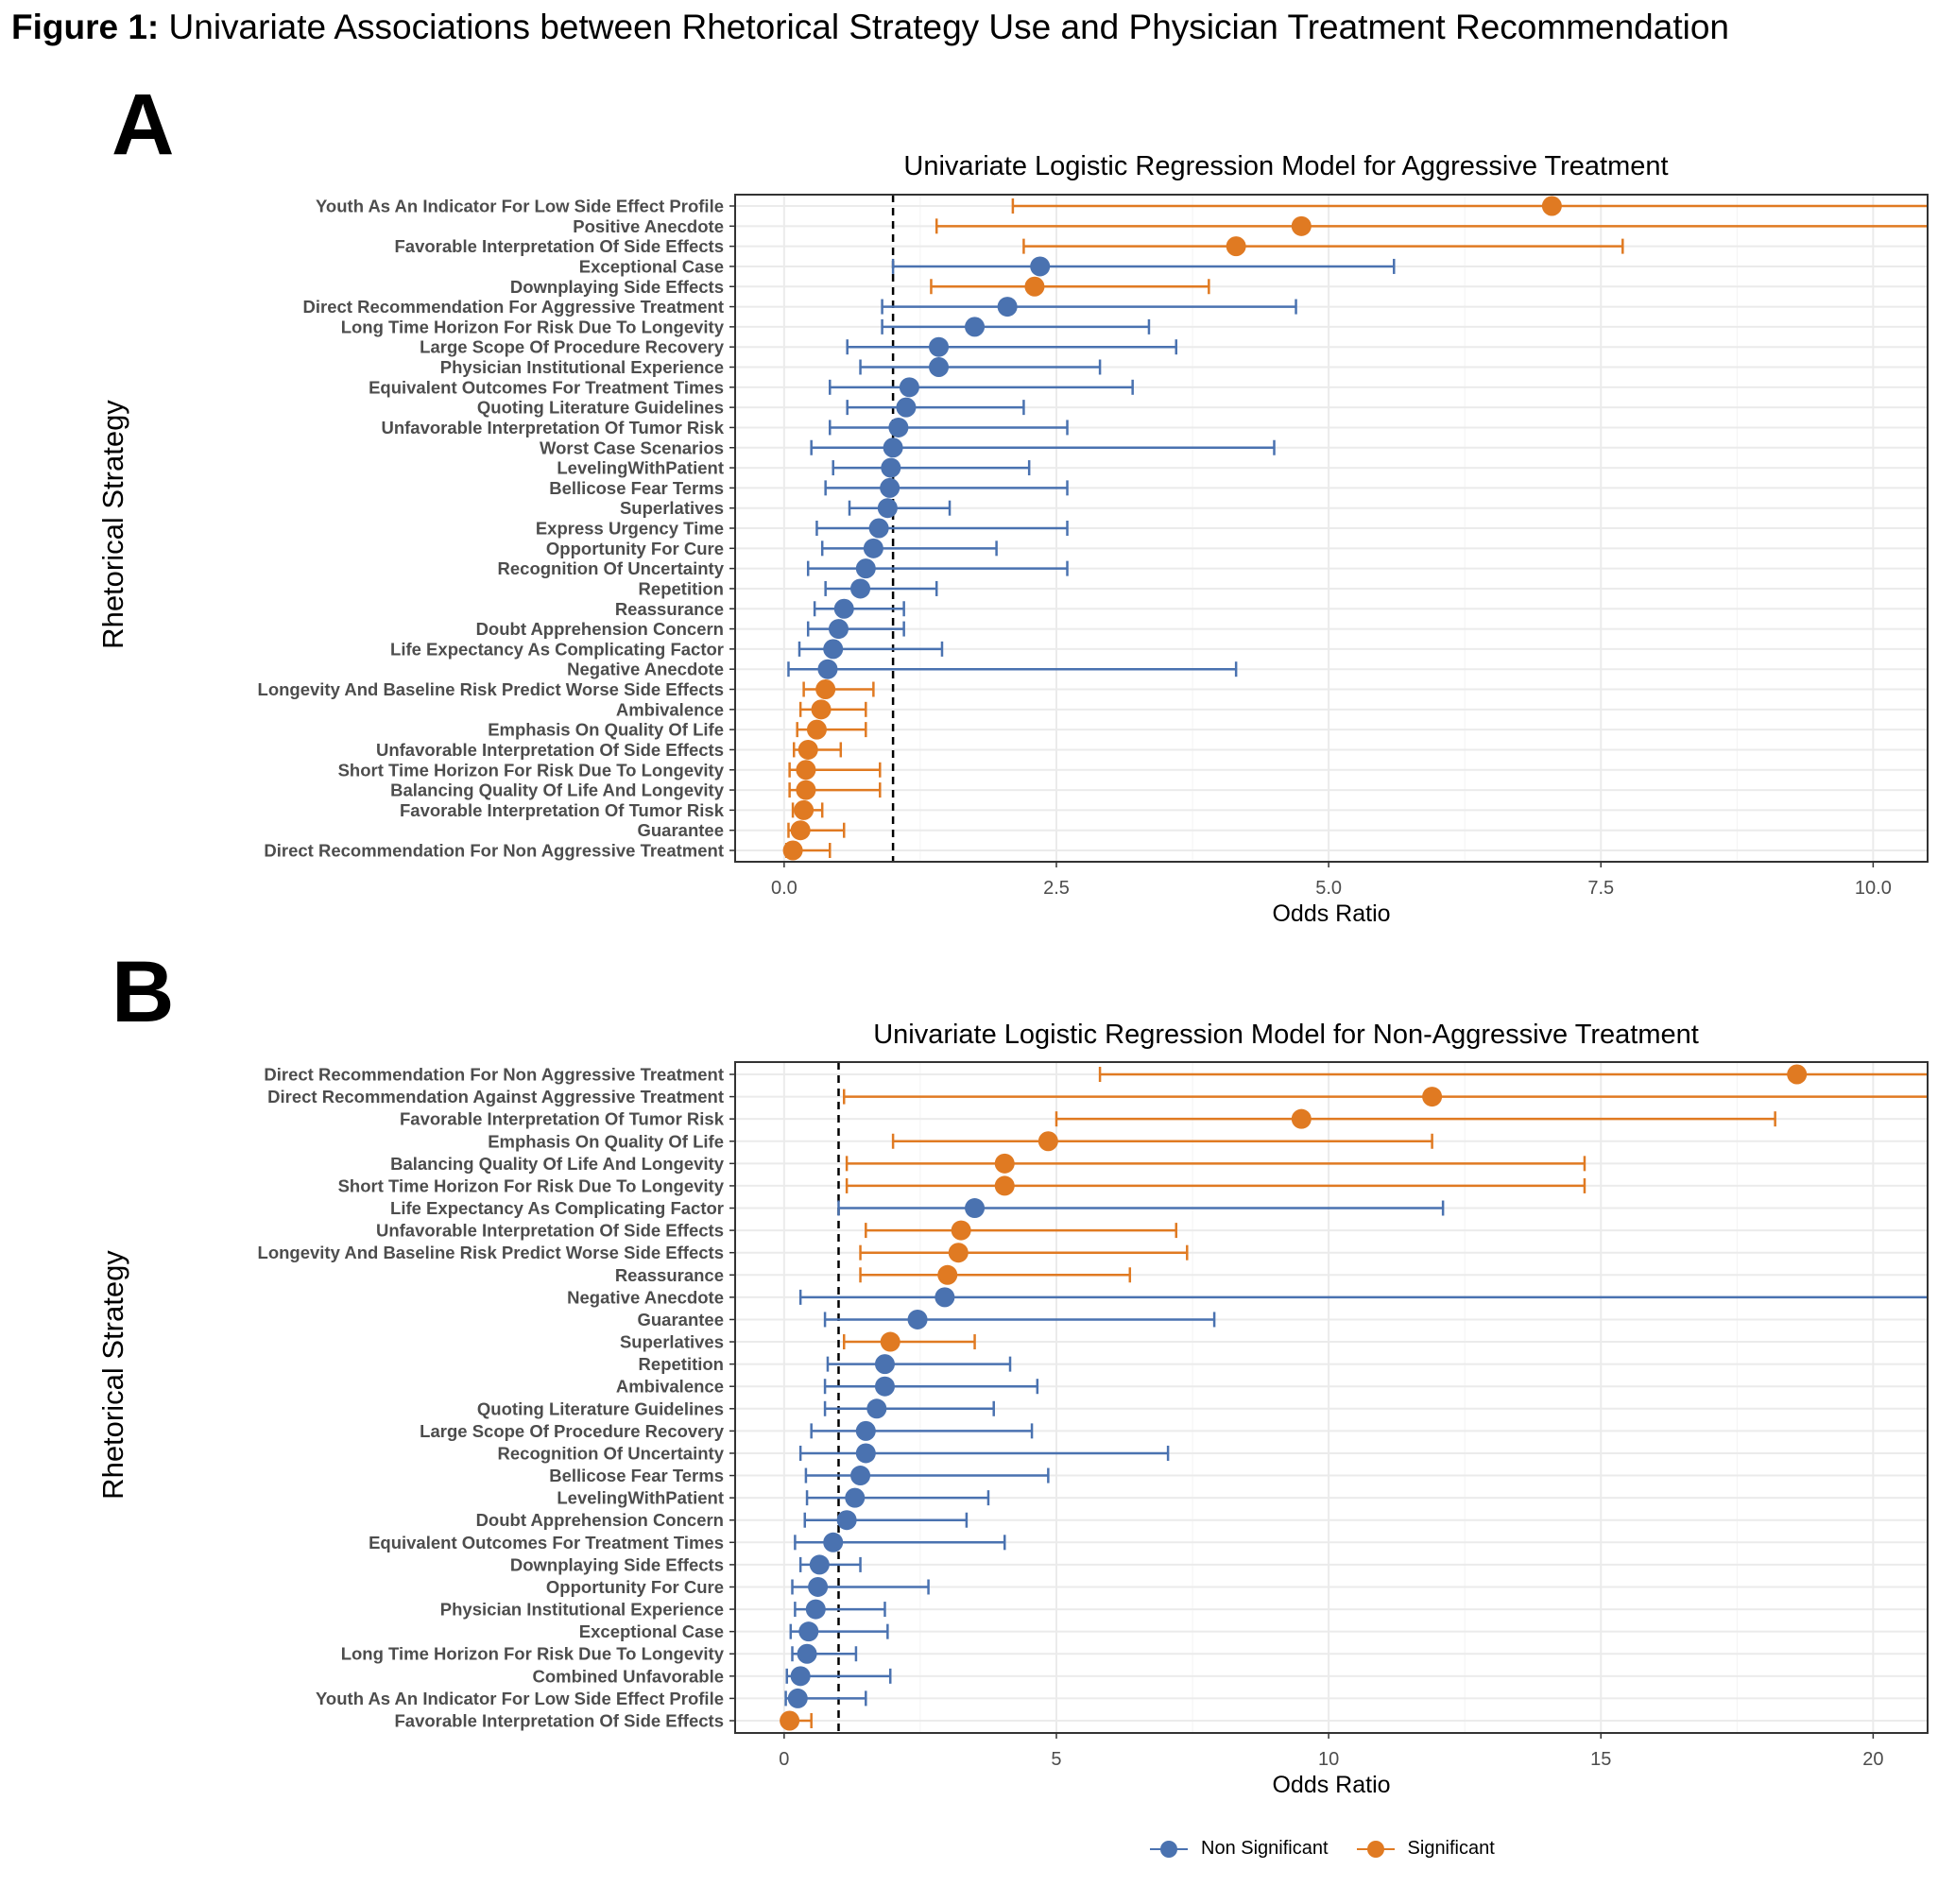  What do you see at coordinates (572, 347) in the screenshot?
I see `y-tick-label: Large Scope Of Procedure Recovery` at bounding box center [572, 347].